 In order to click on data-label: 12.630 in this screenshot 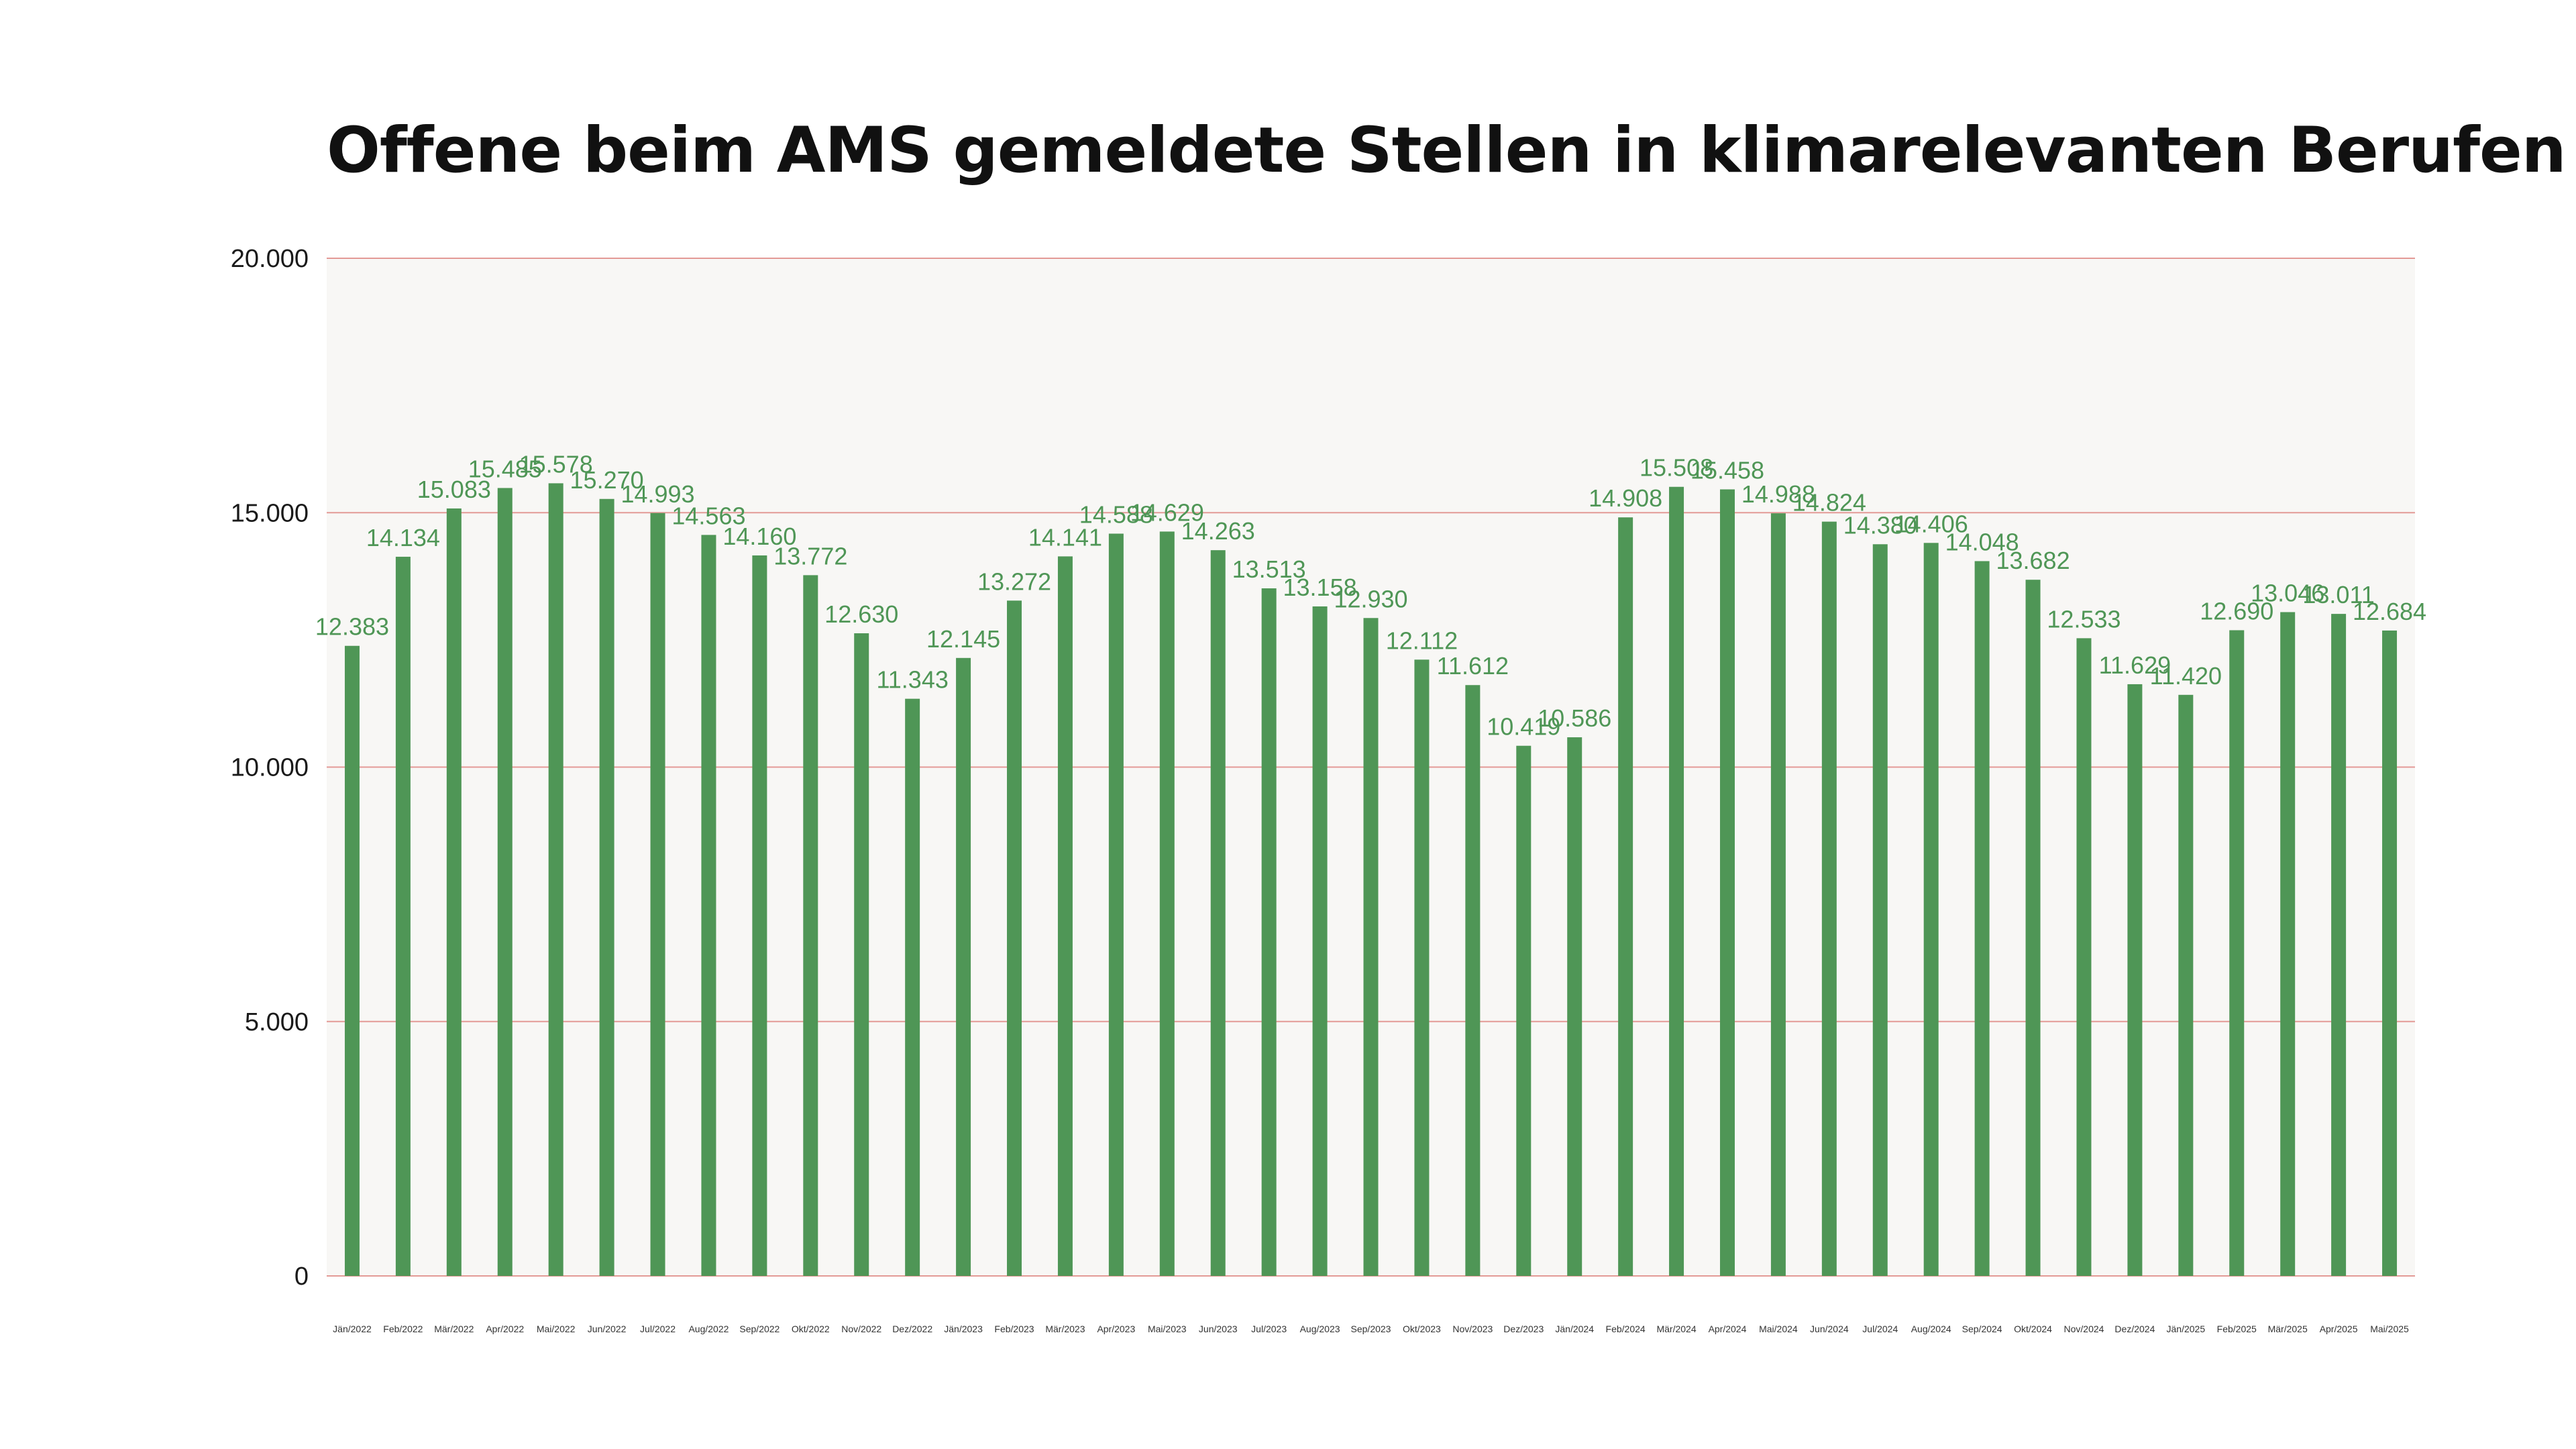, I will do `click(861, 614)`.